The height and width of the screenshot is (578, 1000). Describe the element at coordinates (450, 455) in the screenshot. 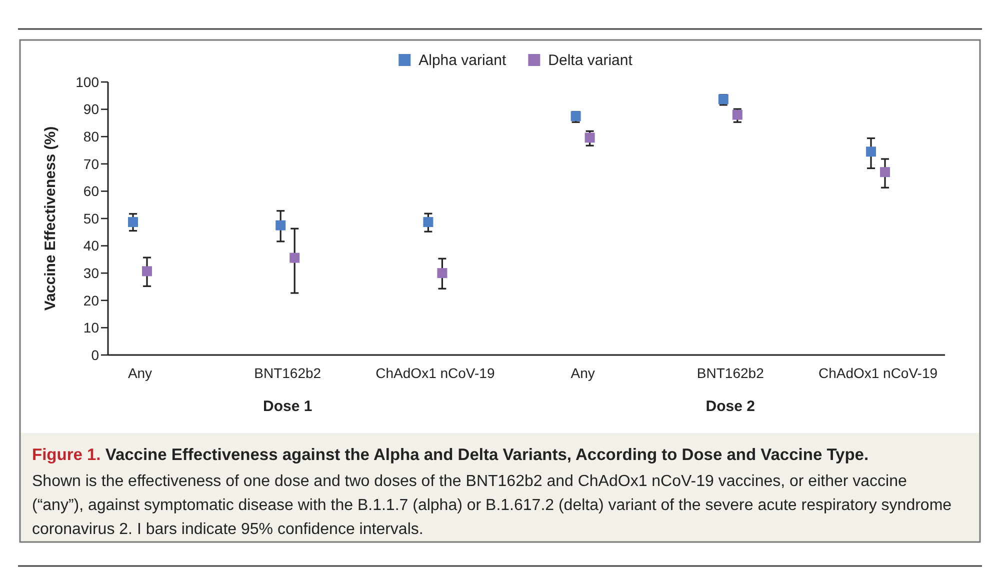

I see `text: Figure 1. Vaccine Effectiveness against the Alpha and Delta Variants, According to Dose and Vaccine Type.` at that location.